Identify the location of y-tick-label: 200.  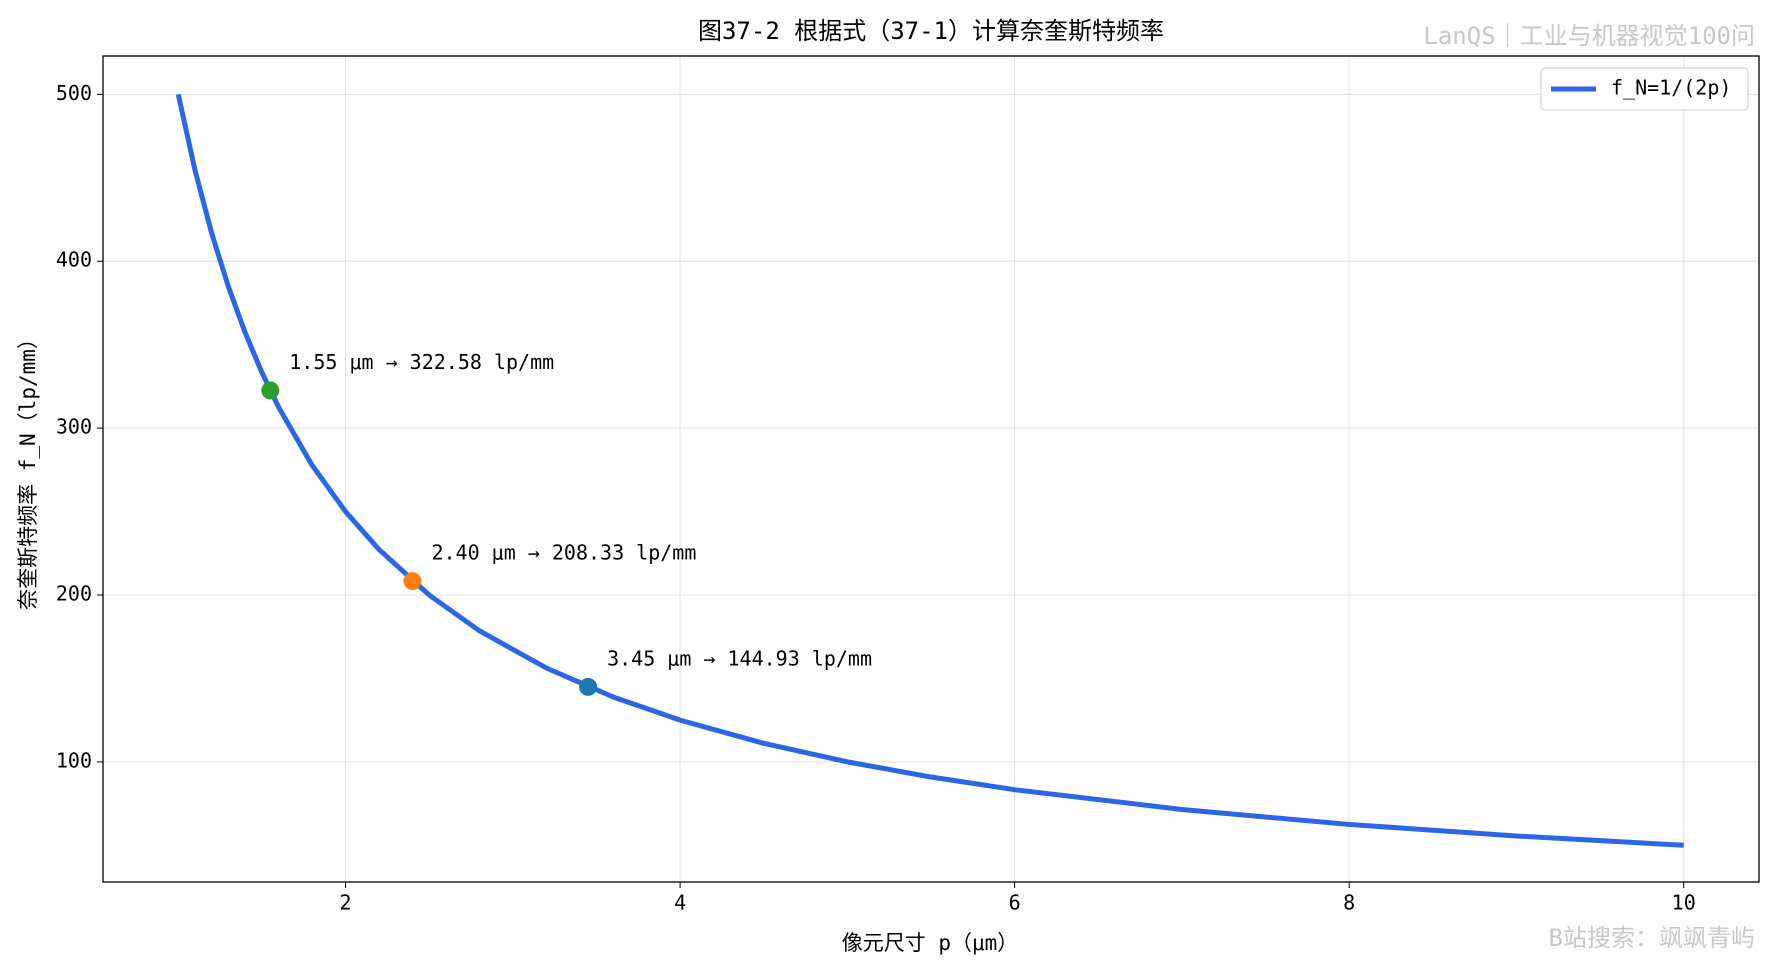
(74, 593).